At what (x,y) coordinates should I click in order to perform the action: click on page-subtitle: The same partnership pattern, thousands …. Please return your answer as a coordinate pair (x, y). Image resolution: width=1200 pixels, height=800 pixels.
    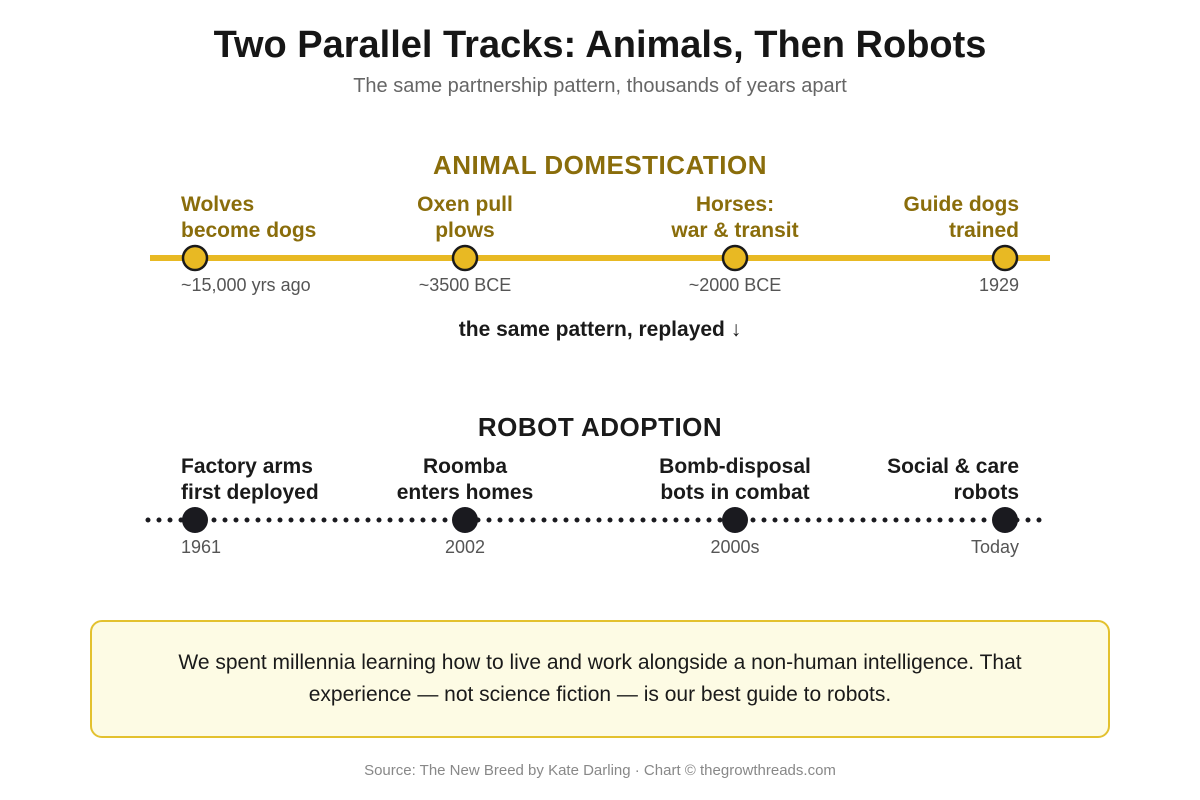
    Looking at the image, I should click on (600, 86).